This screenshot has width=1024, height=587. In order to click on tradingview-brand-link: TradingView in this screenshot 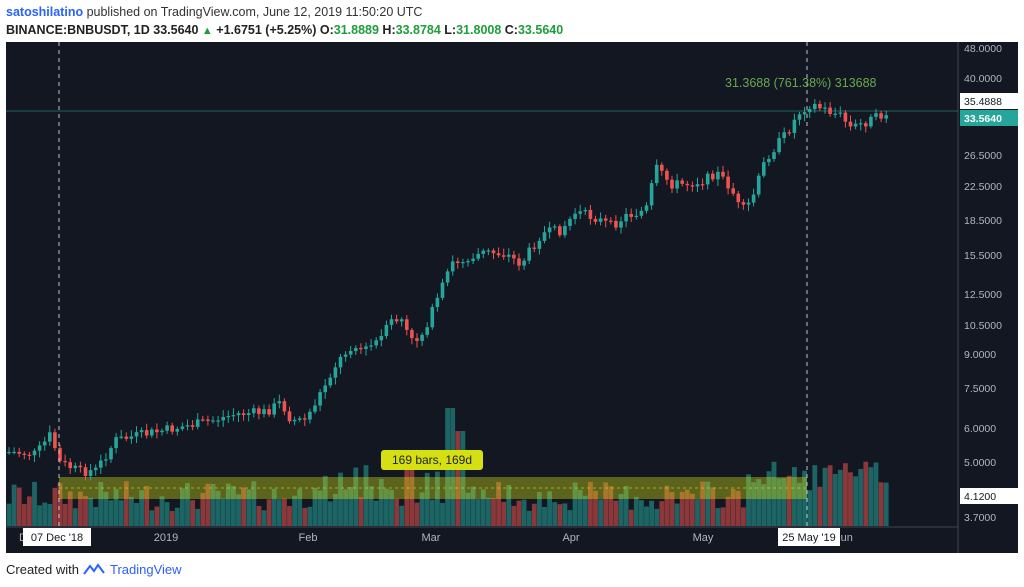, I will do `click(146, 569)`.